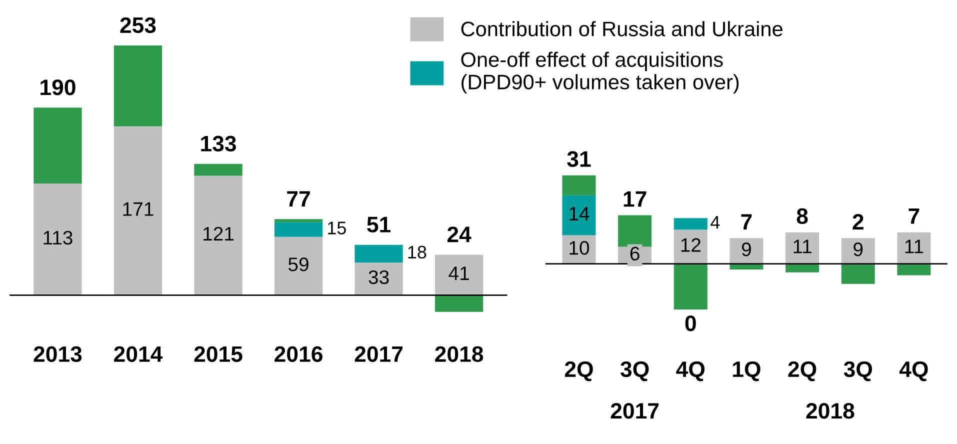 The width and height of the screenshot is (957, 444). Describe the element at coordinates (379, 224) in the screenshot. I see `total-label: 51` at that location.